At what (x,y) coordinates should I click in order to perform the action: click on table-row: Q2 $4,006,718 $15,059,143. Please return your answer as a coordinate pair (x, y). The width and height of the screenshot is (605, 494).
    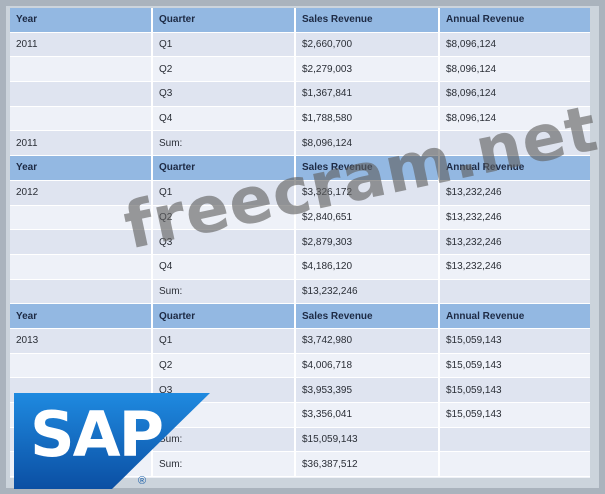
    Looking at the image, I should click on (300, 366).